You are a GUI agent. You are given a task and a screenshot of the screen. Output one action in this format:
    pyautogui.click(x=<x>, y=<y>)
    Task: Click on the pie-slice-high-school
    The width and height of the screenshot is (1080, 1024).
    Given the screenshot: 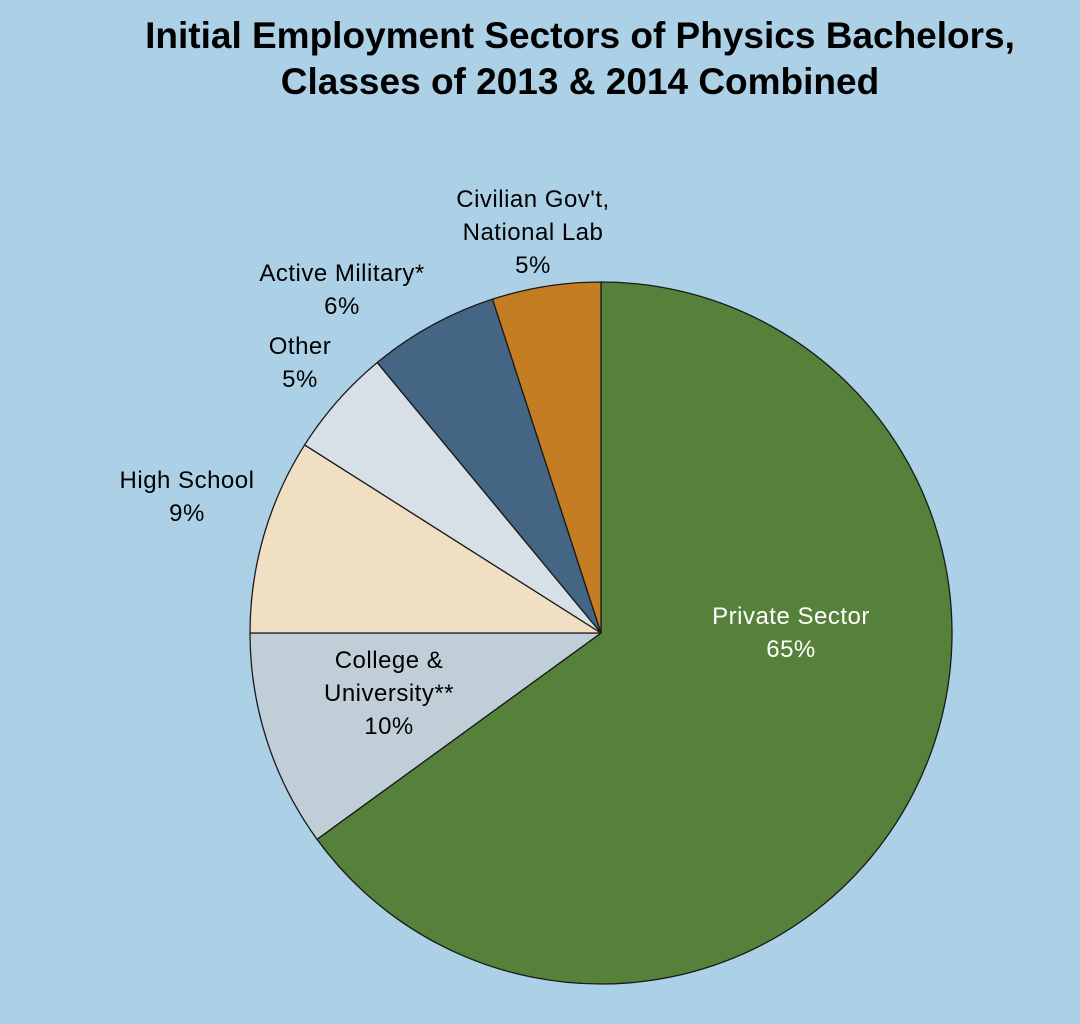 What is the action you would take?
    pyautogui.click(x=425, y=539)
    